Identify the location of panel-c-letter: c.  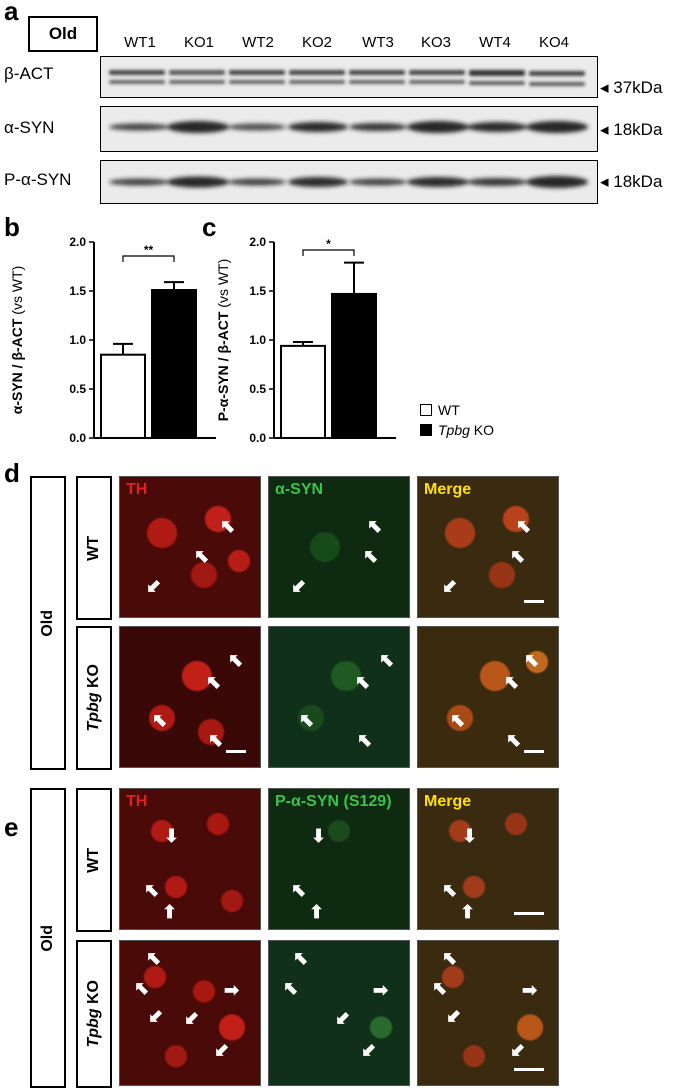
(209, 227).